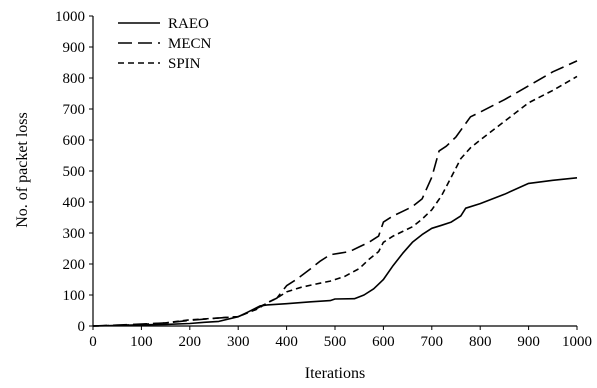  What do you see at coordinates (74, 234) in the screenshot?
I see `y-tick-label: 300` at bounding box center [74, 234].